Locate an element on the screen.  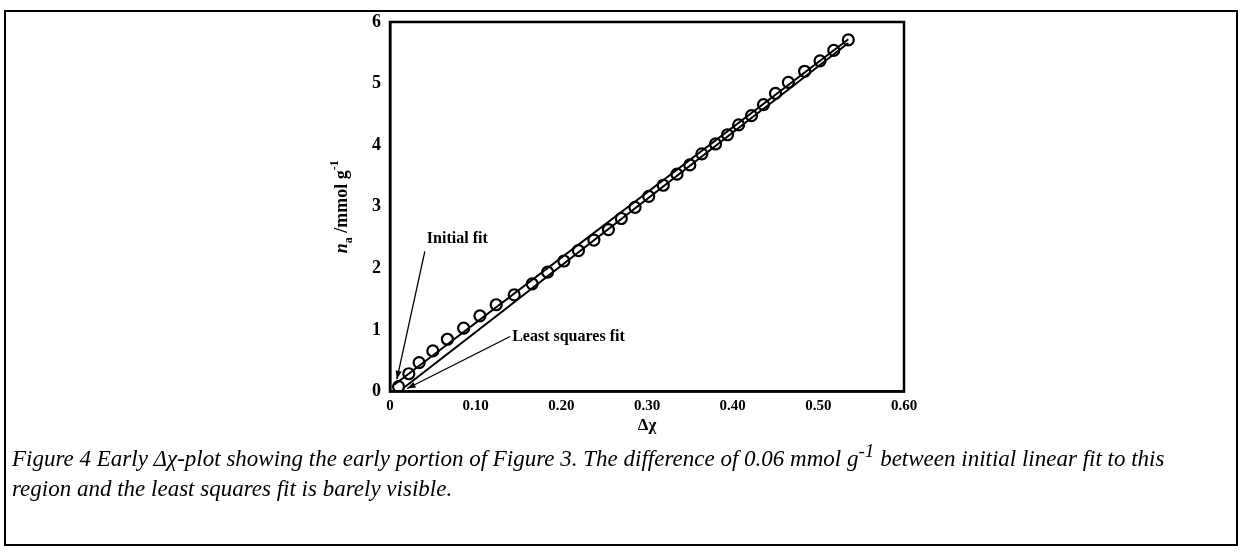
x-tick-label: 0.20 is located at coordinates (561, 405).